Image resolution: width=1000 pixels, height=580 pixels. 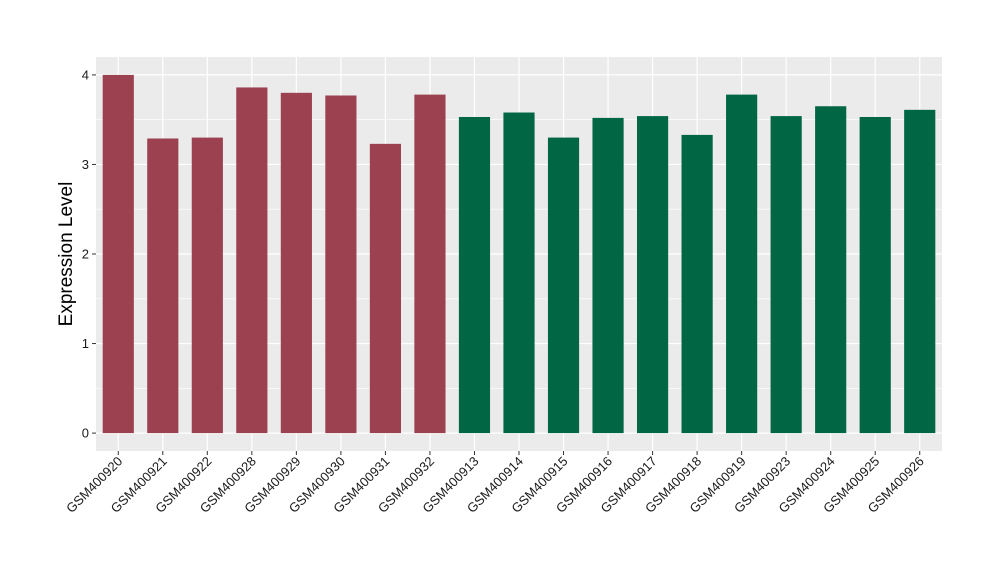 What do you see at coordinates (385, 288) in the screenshot?
I see `bar-GSM400931` at bounding box center [385, 288].